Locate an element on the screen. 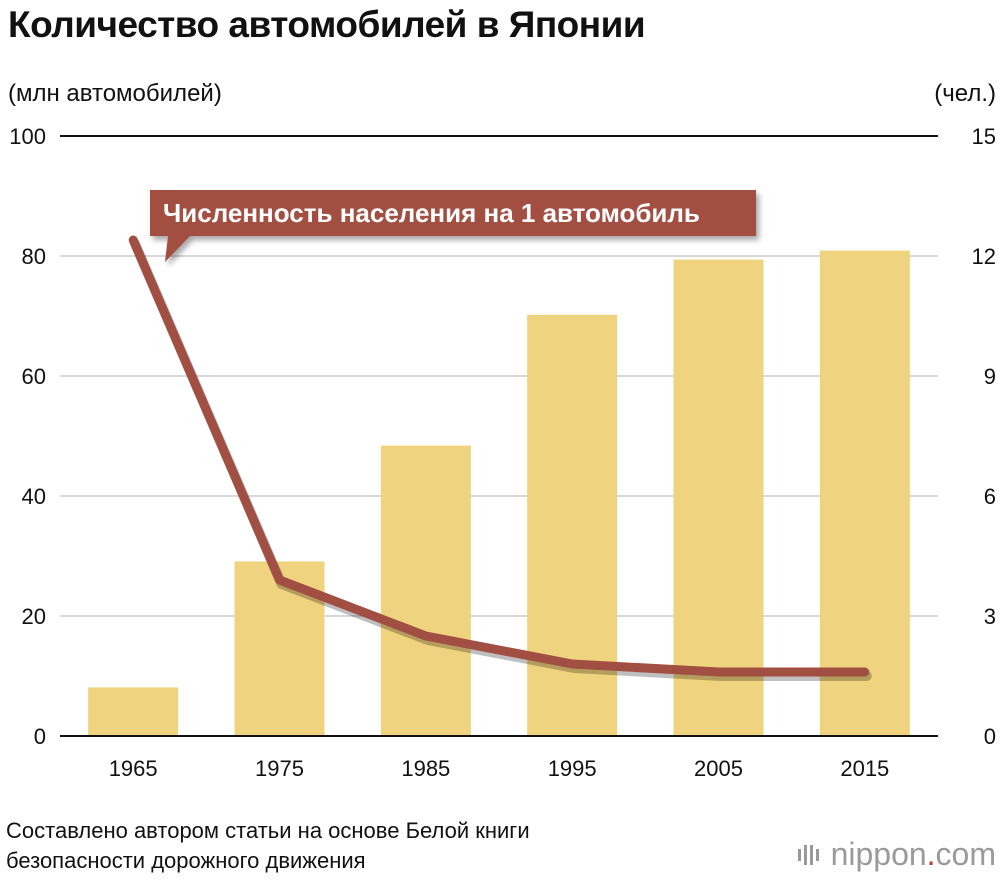  y-tick-left-label: 100 is located at coordinates (27, 136).